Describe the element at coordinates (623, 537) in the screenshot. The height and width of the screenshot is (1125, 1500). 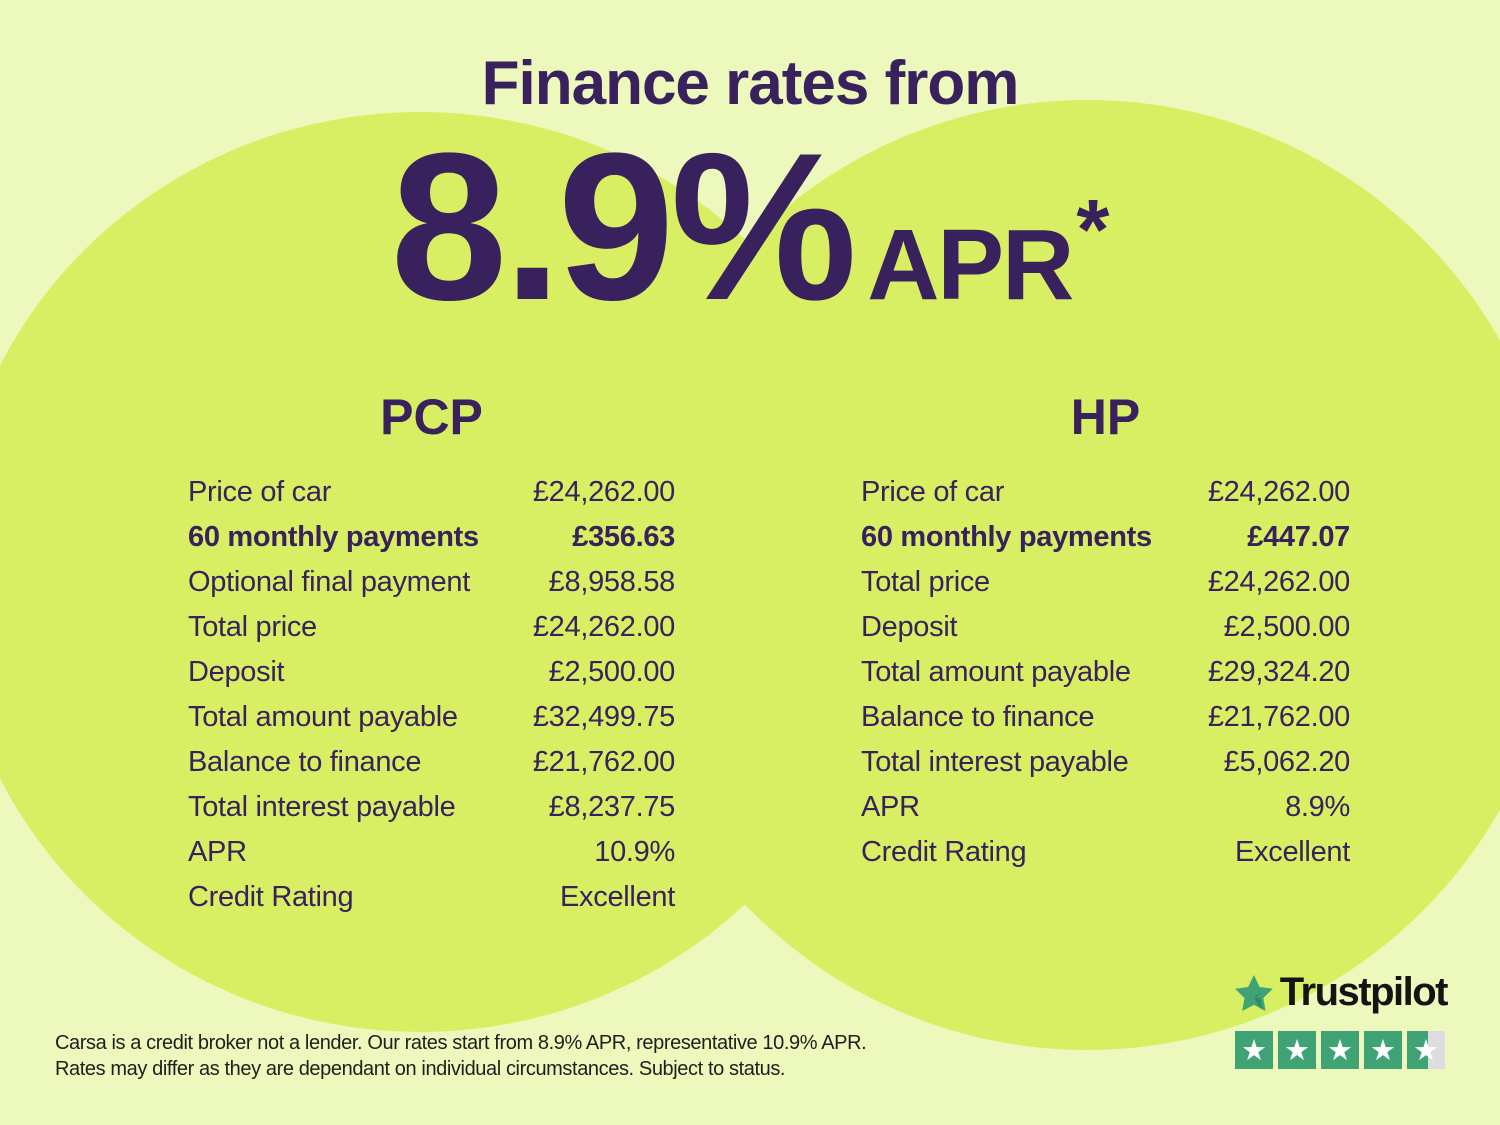
I see `row-value: £356.63` at that location.